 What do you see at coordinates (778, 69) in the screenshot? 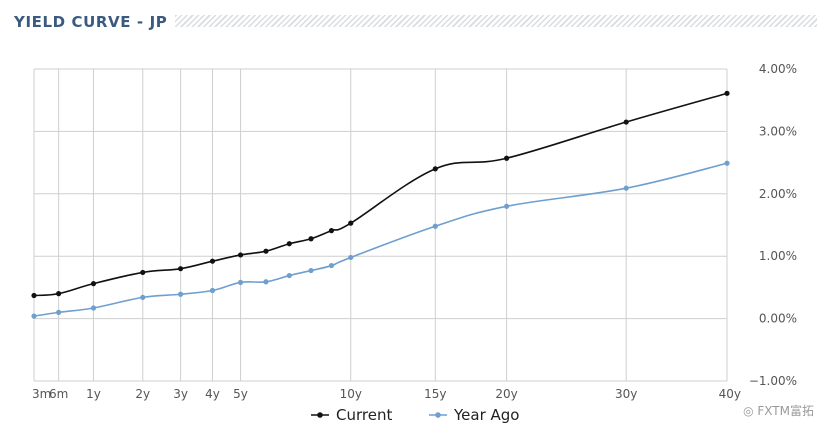
I see `y-tick-label: 4.00%` at bounding box center [778, 69].